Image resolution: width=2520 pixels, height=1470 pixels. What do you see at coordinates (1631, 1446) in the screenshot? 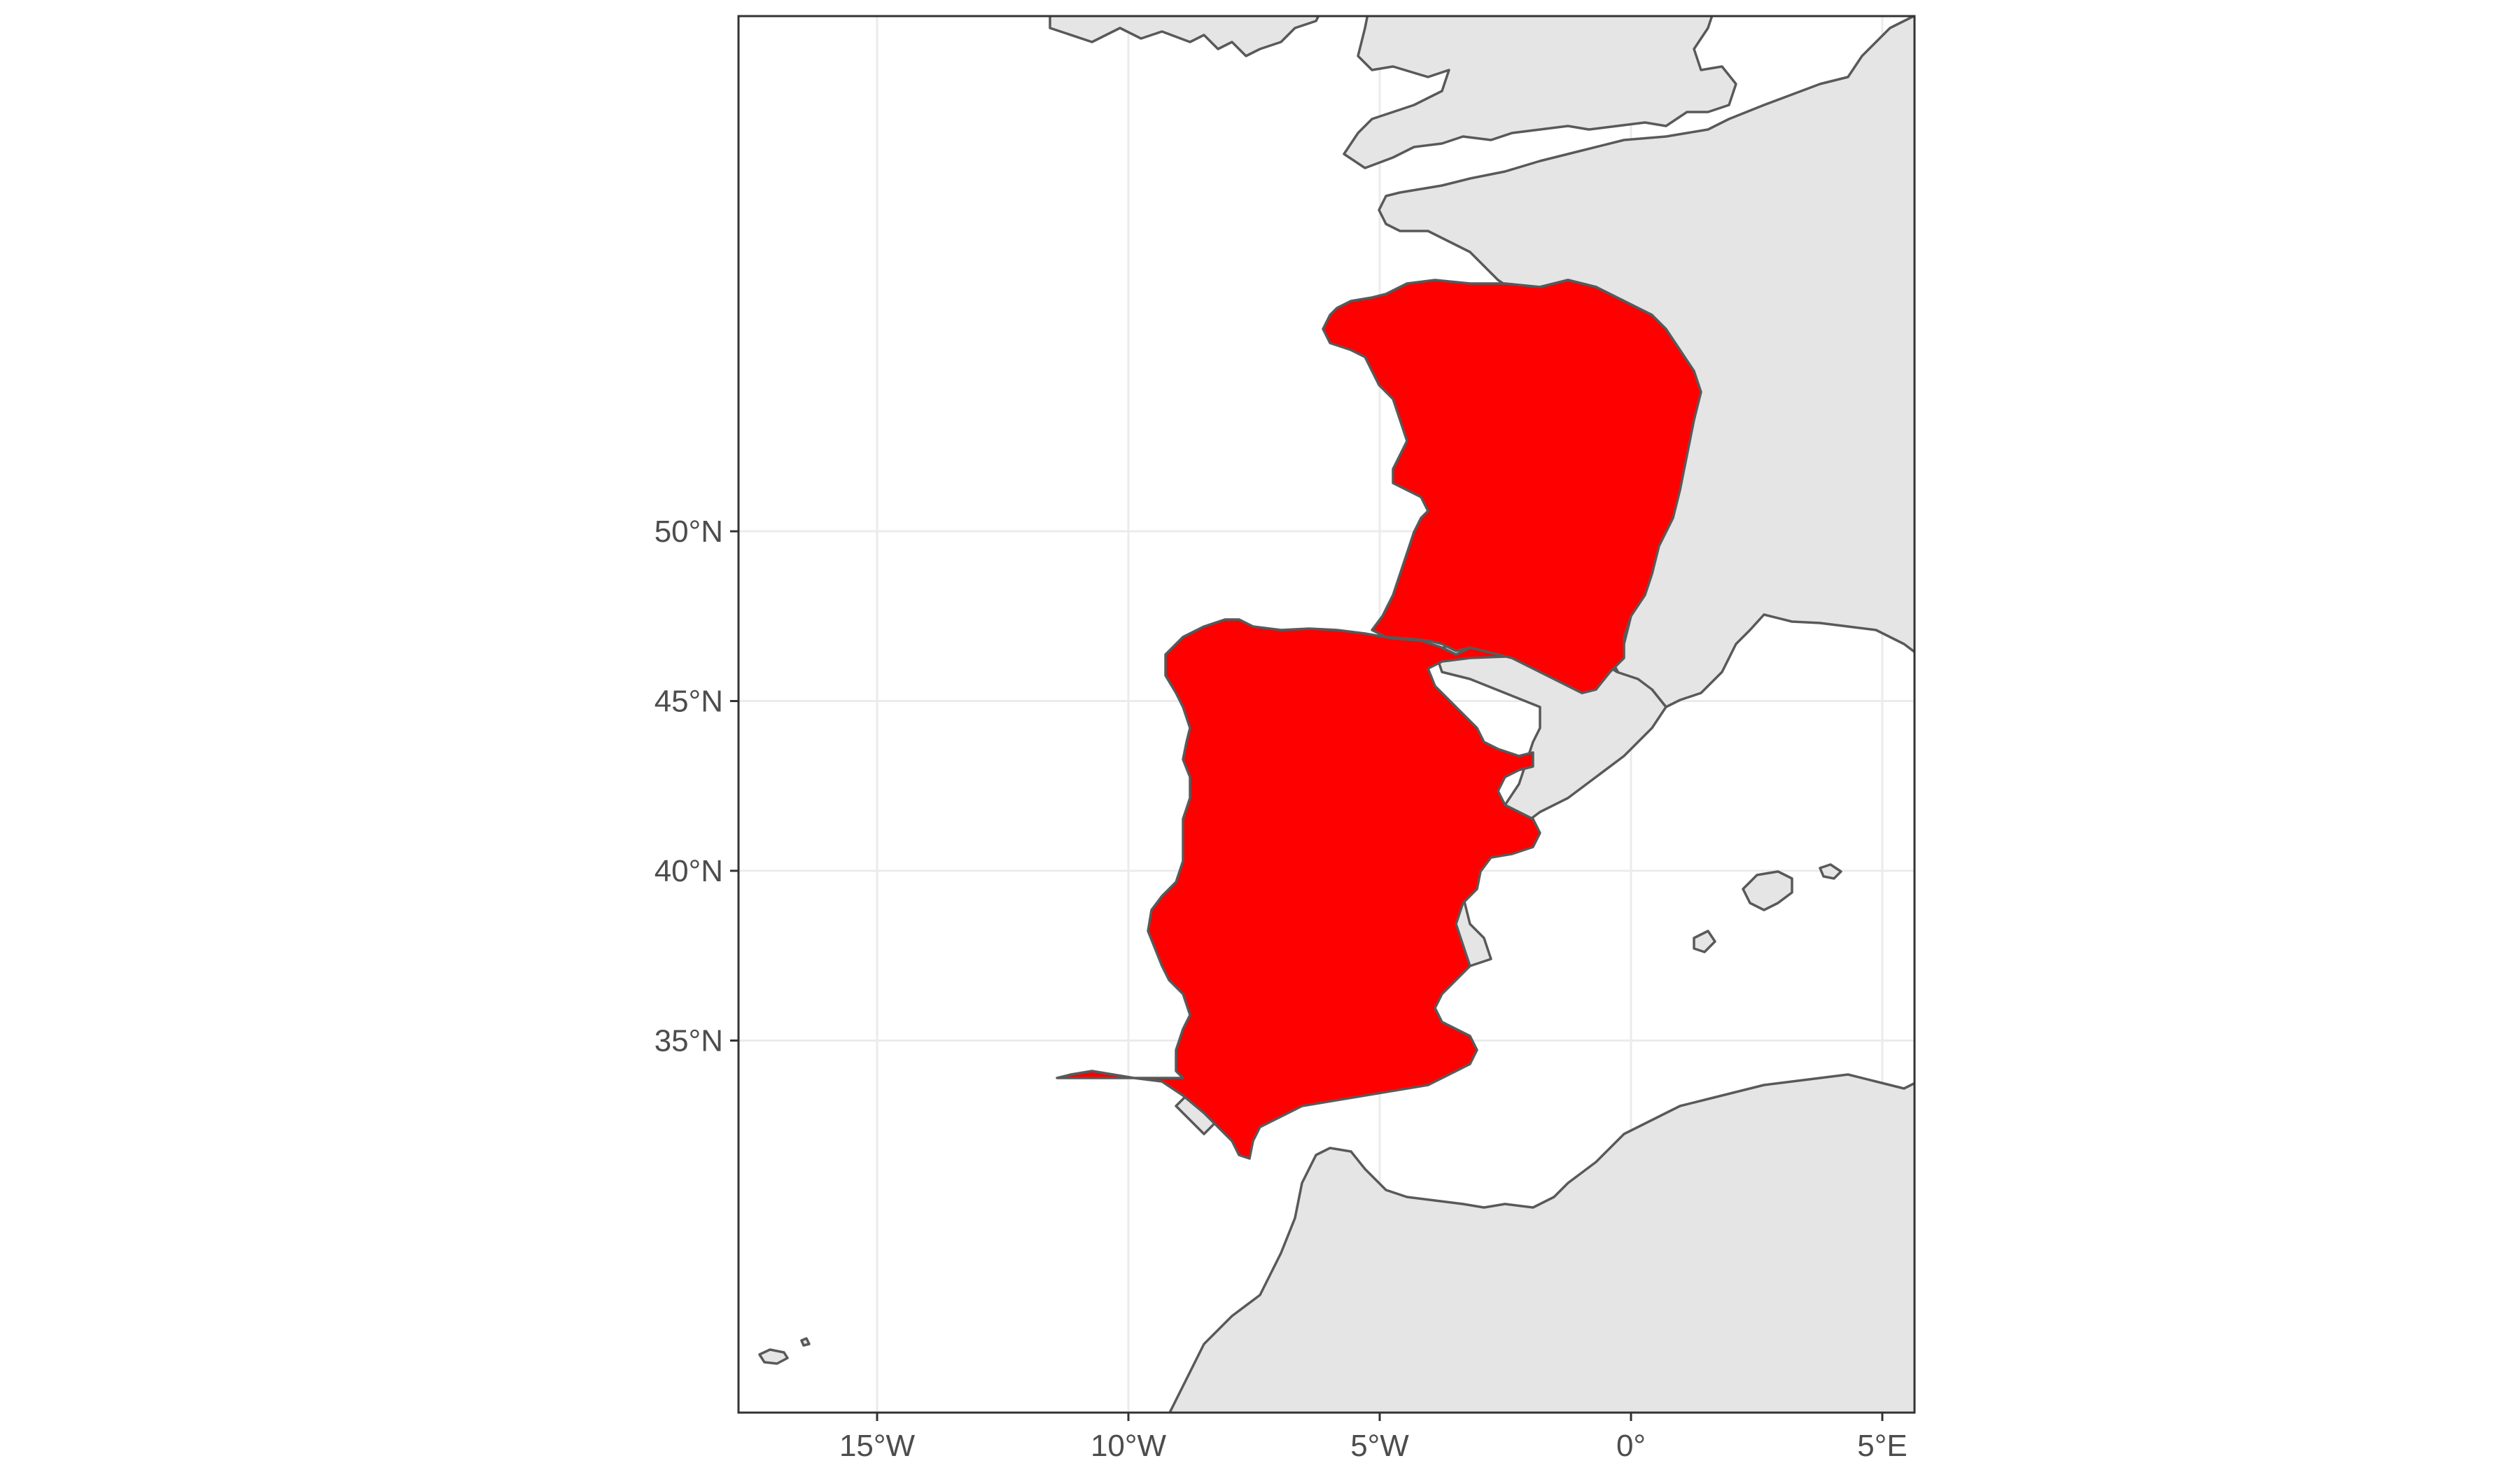
I see `x-tick-label: 0°` at bounding box center [1631, 1446].